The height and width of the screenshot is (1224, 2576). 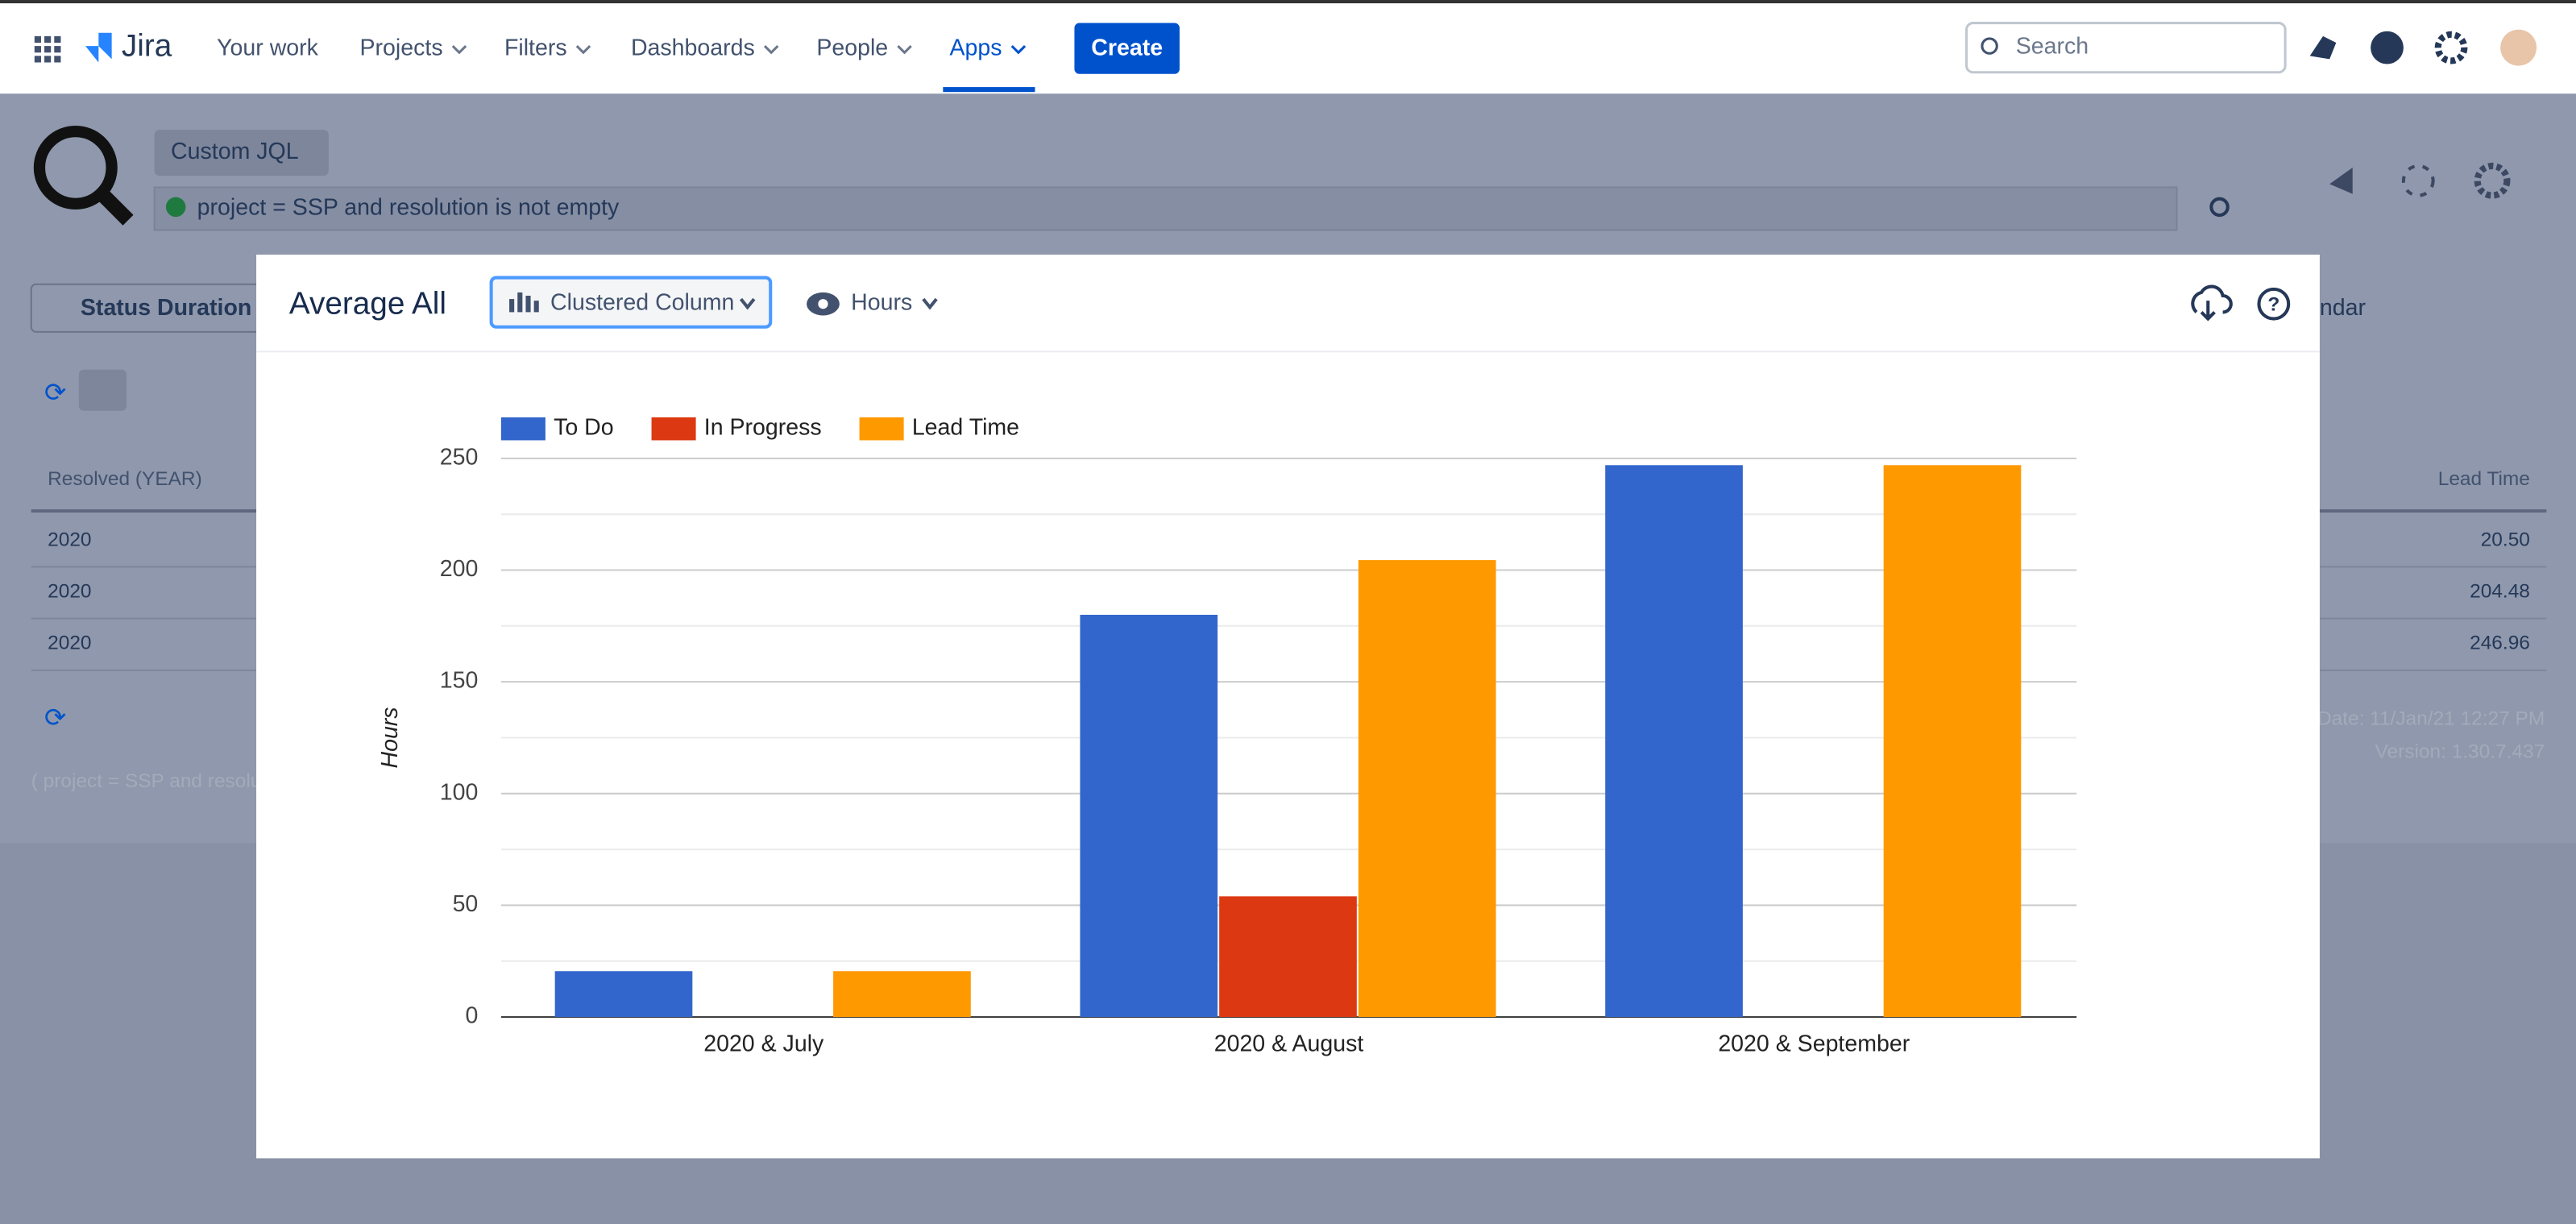 I want to click on modal-help-mark: ?, so click(x=2273, y=305).